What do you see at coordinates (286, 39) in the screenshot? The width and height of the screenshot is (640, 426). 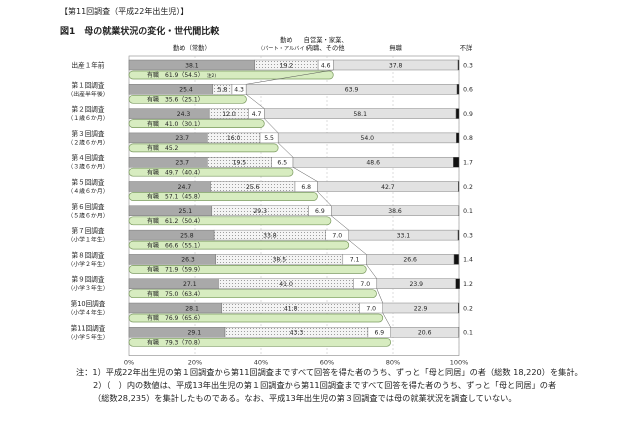 I see `legend-label: 勤め` at bounding box center [286, 39].